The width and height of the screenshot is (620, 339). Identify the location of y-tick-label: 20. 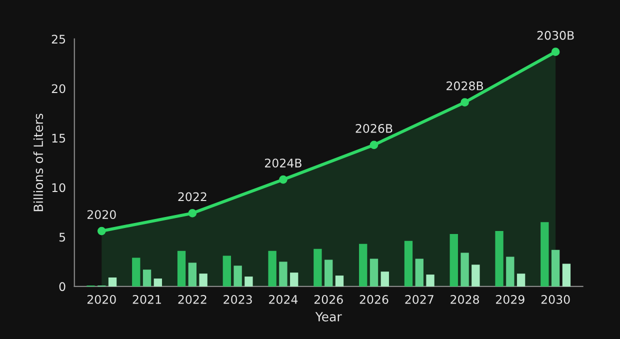
(59, 89).